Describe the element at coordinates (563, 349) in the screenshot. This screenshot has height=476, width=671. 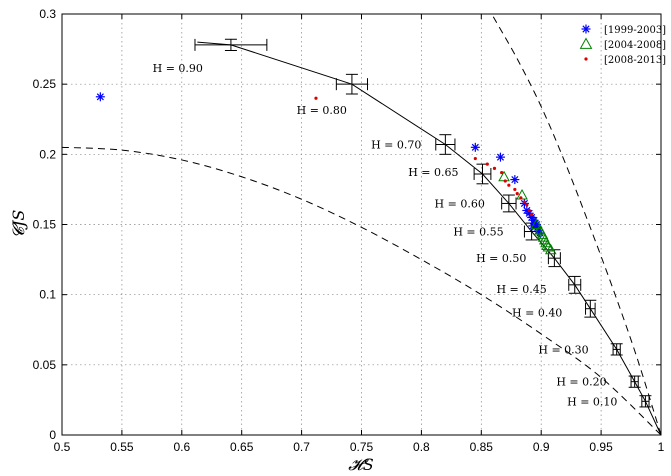
I see `hurst-label: H = 0.30` at that location.